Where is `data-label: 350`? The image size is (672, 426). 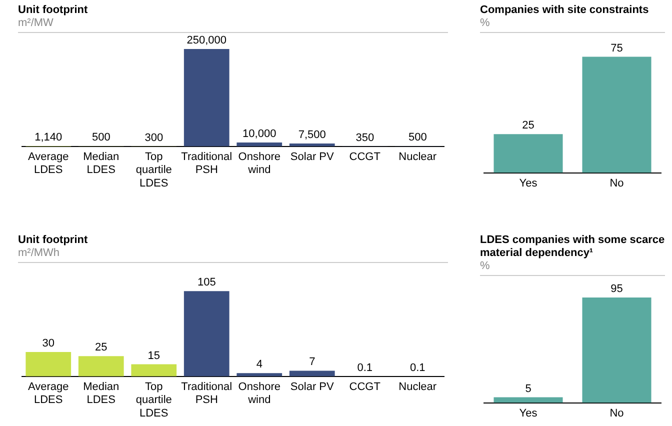 data-label: 350 is located at coordinates (365, 138).